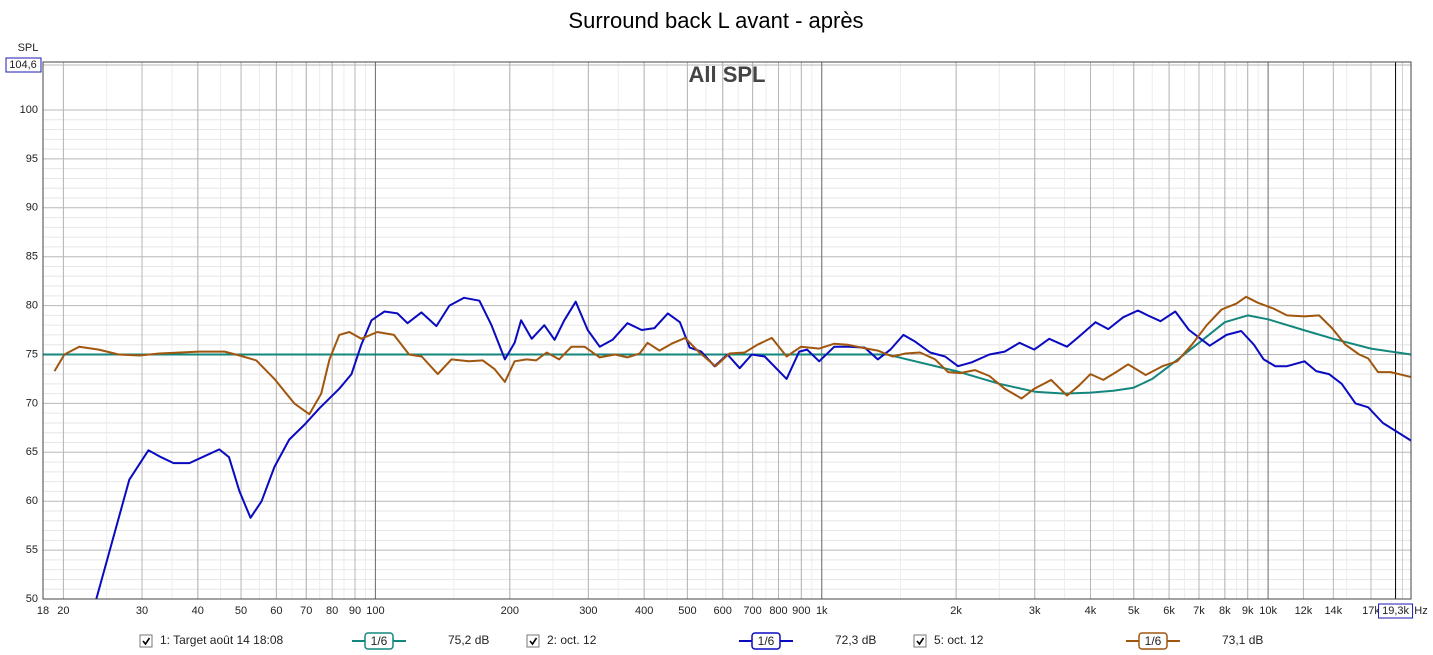  Describe the element at coordinates (1169, 611) in the screenshot. I see `x-tick-label: 6k` at that location.